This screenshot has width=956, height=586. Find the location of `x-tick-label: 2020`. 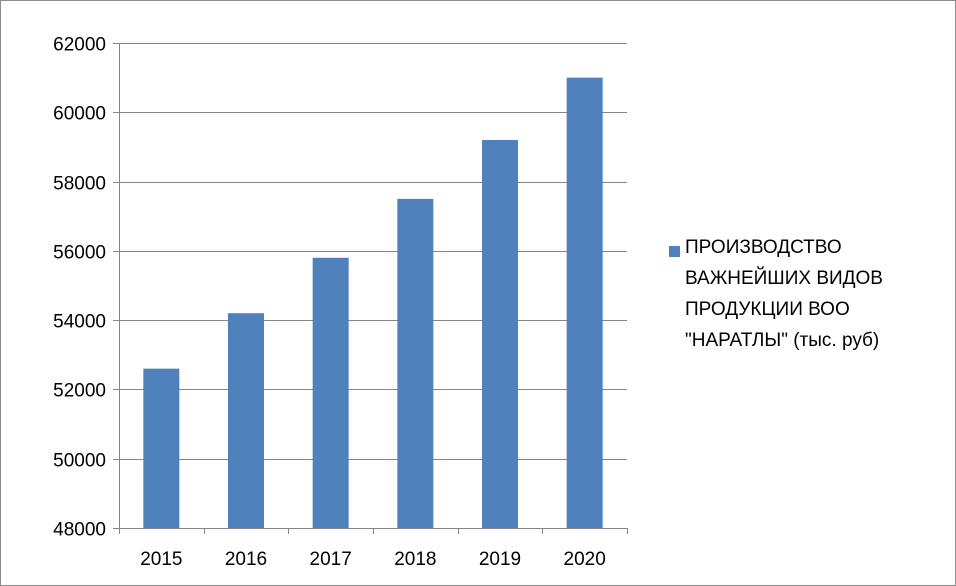

x-tick-label: 2020 is located at coordinates (585, 559).